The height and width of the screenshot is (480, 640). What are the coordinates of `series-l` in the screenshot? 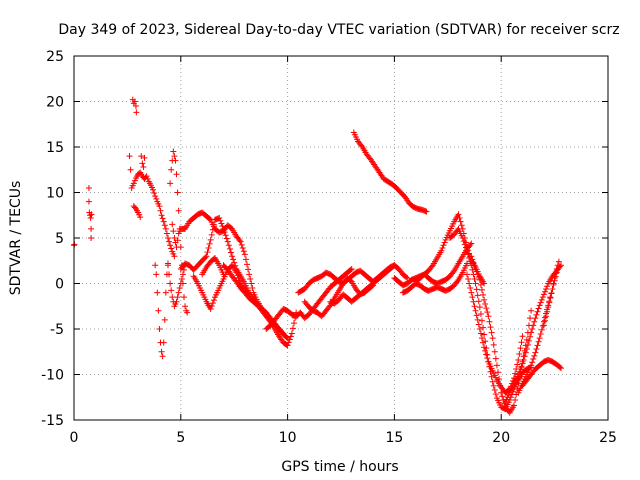 It's located at (221, 287).